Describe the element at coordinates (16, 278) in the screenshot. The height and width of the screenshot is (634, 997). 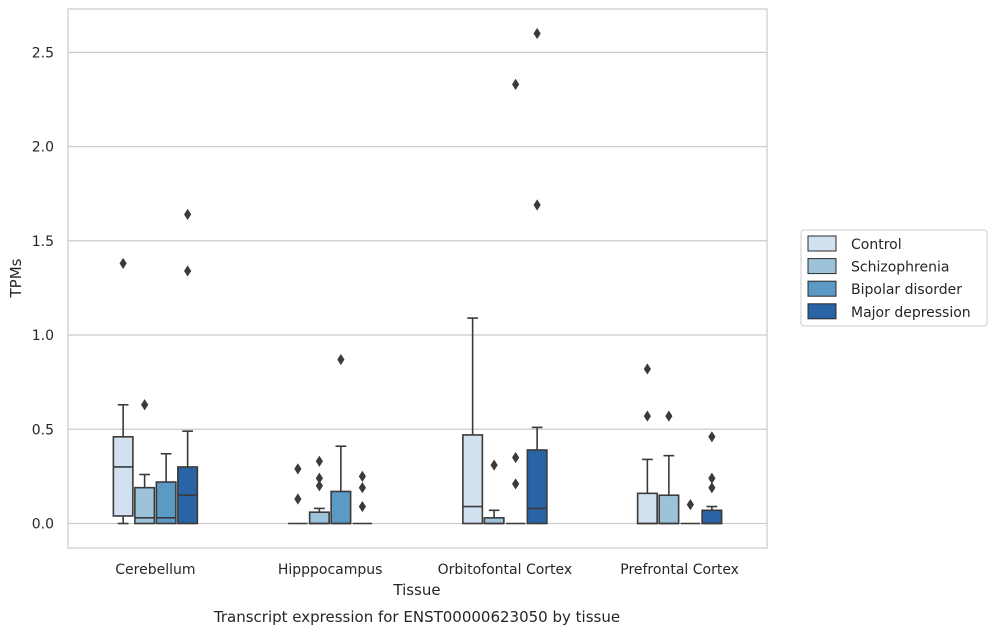
I see `y-axis-label: TPMs` at that location.